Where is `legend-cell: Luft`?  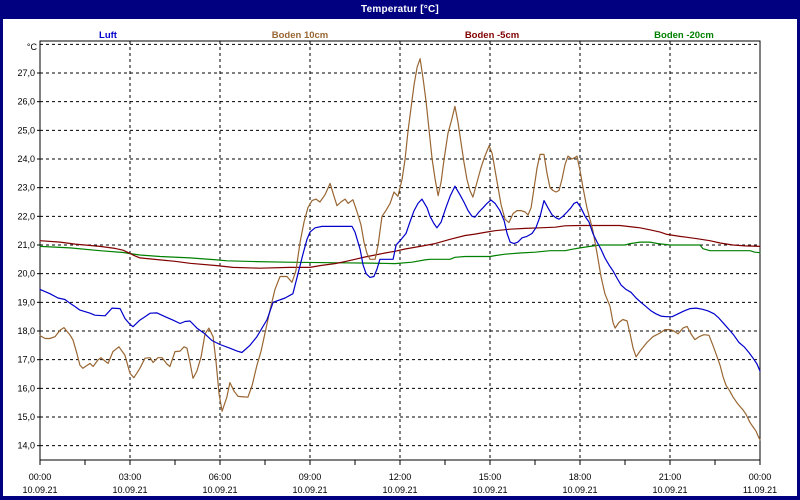
legend-cell: Luft is located at coordinates (108, 33).